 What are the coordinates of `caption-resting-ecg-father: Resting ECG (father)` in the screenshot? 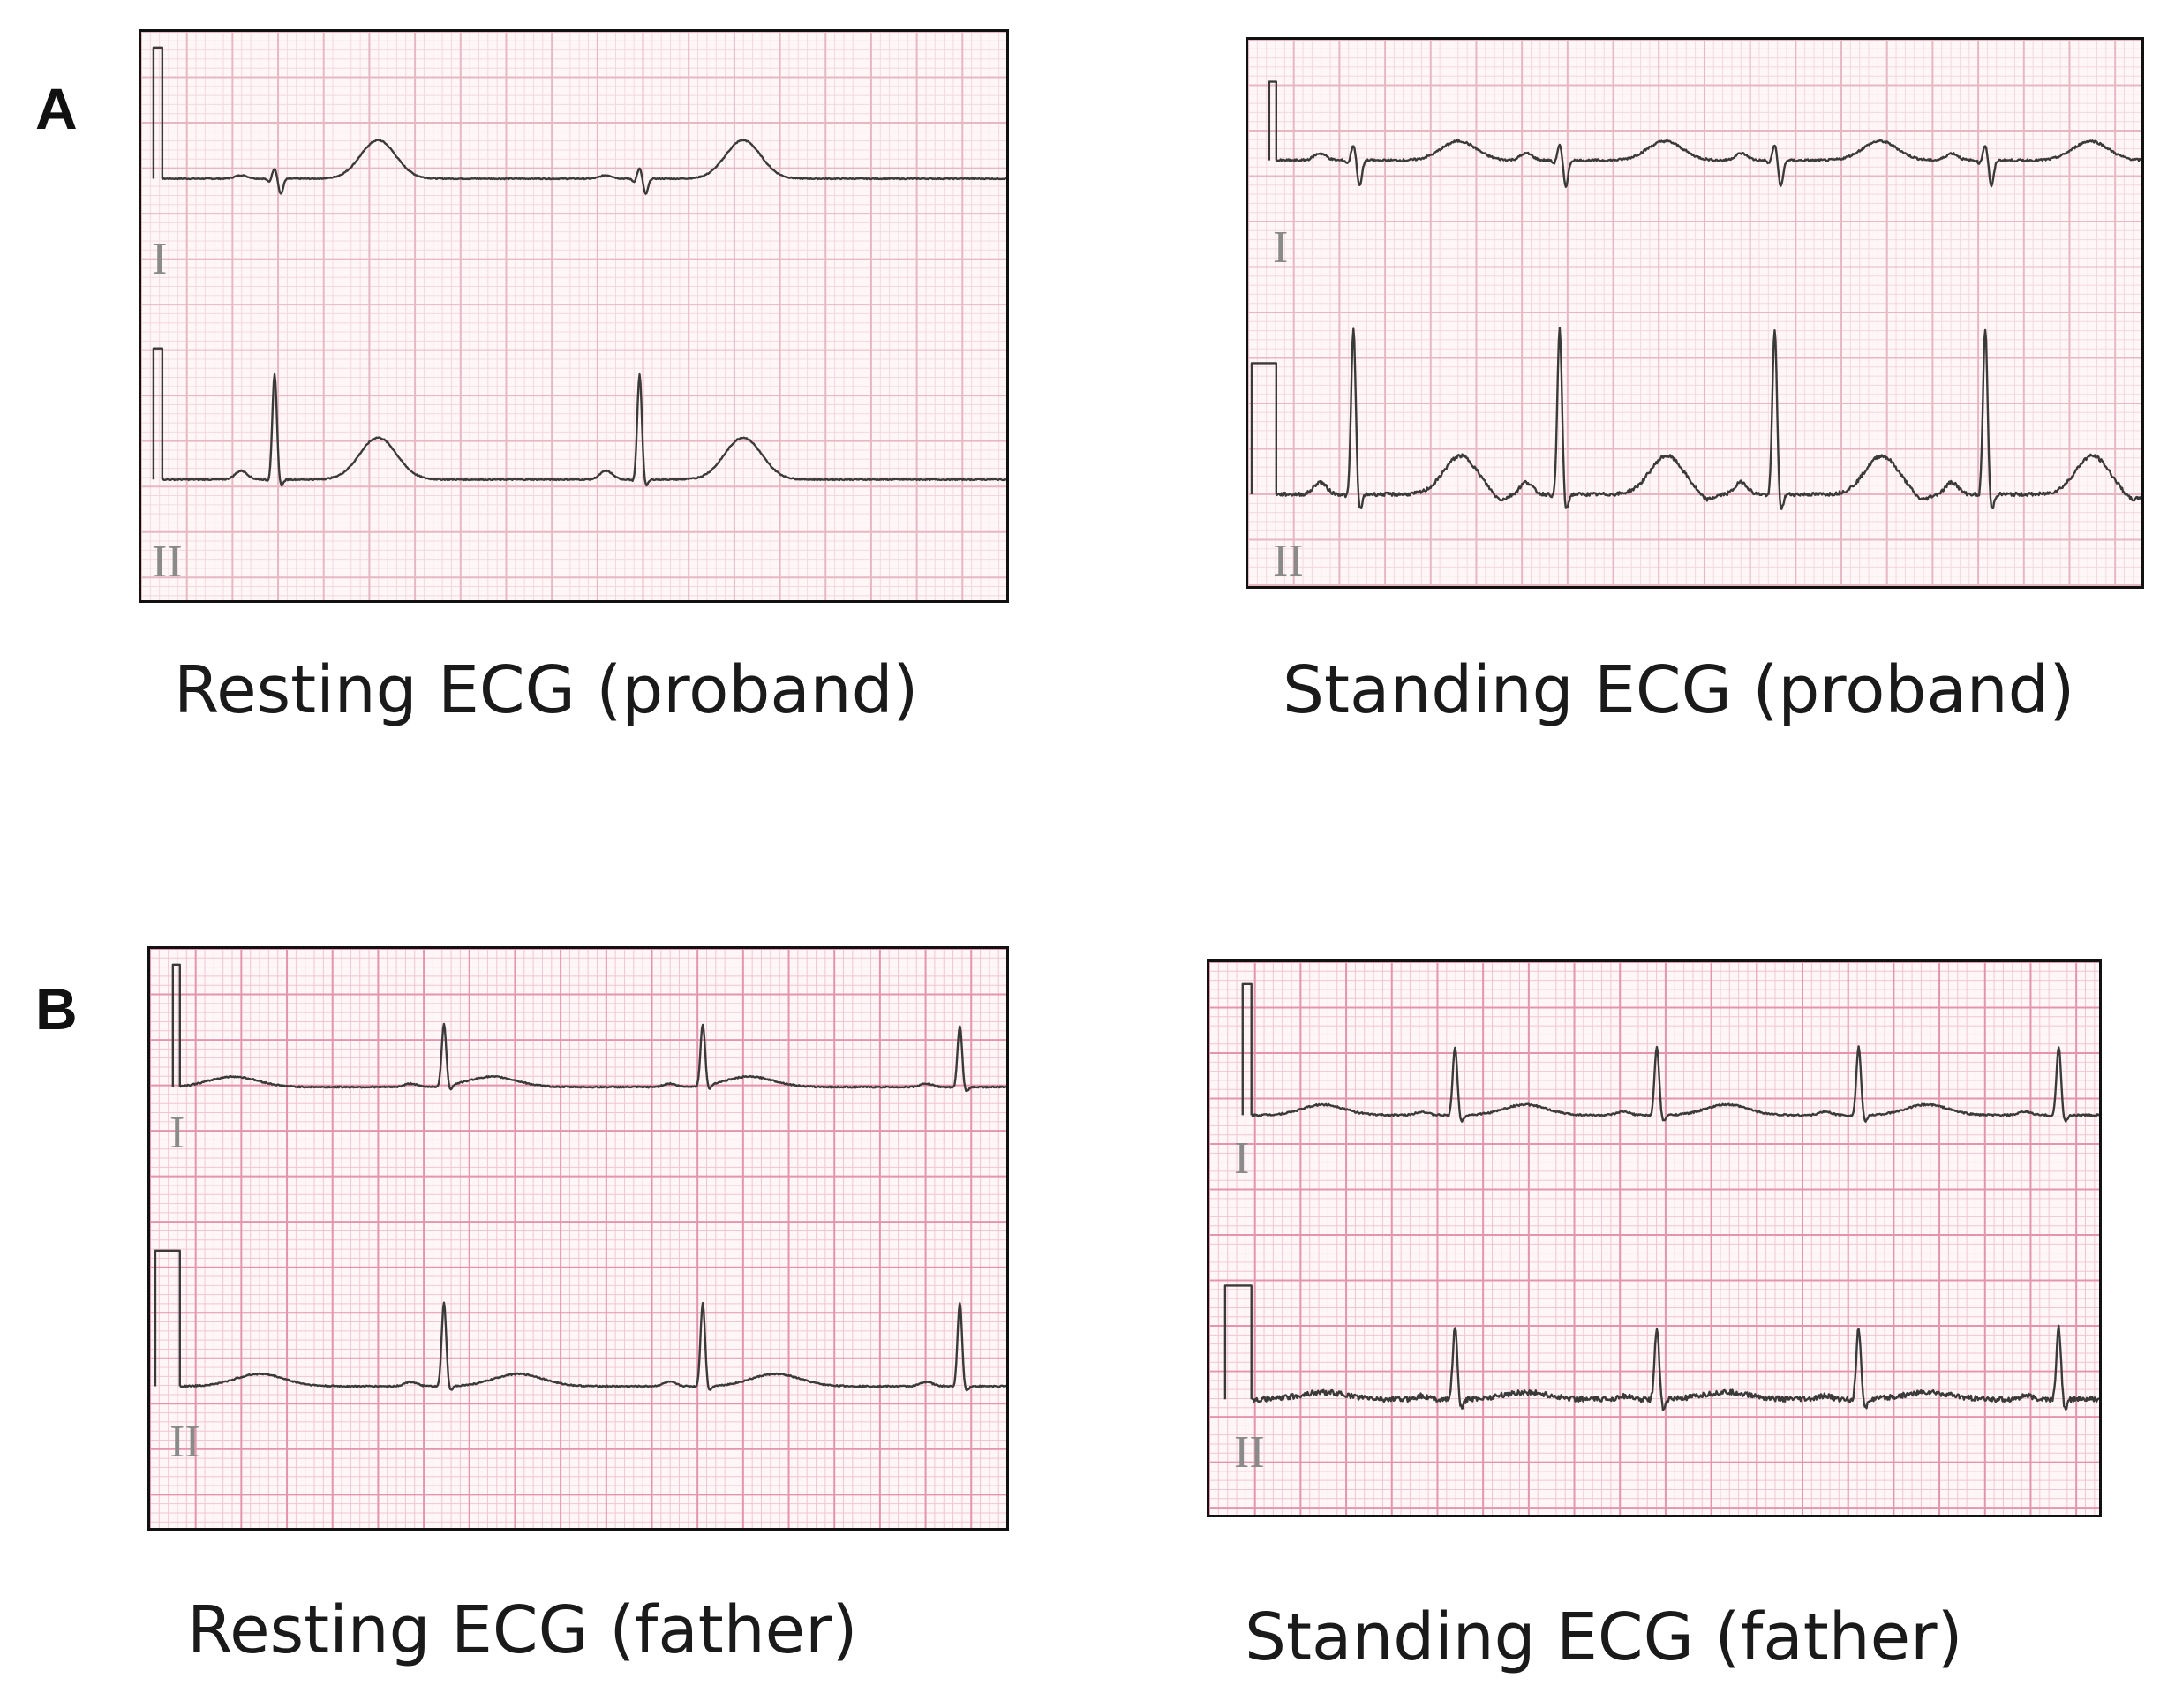 It's located at (523, 1630).